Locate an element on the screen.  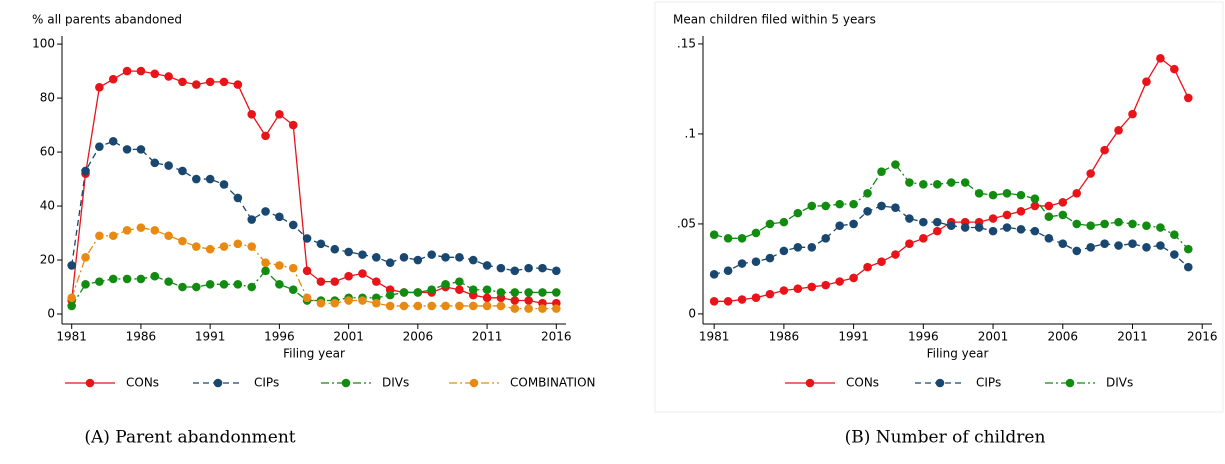
caption: (B) Number of children is located at coordinates (945, 438).